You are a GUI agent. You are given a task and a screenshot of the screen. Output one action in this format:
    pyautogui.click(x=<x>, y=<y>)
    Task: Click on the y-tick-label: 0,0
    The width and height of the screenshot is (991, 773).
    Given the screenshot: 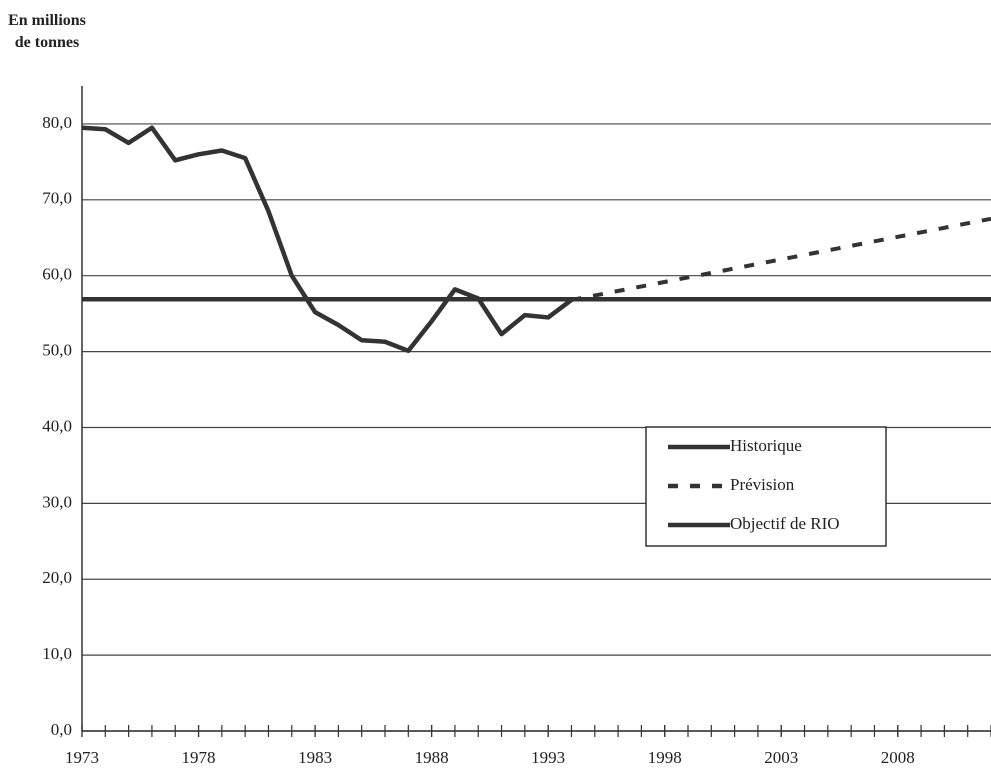 What is the action you would take?
    pyautogui.click(x=61, y=729)
    